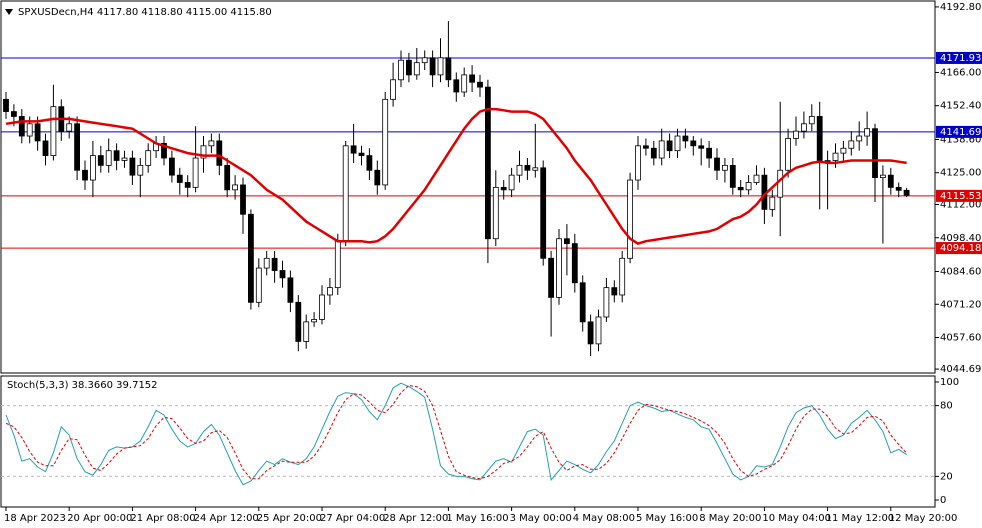  What do you see at coordinates (82, 385) in the screenshot?
I see `indicator-title: Stoch(5,3,3) 38.3660 39.7152` at bounding box center [82, 385].